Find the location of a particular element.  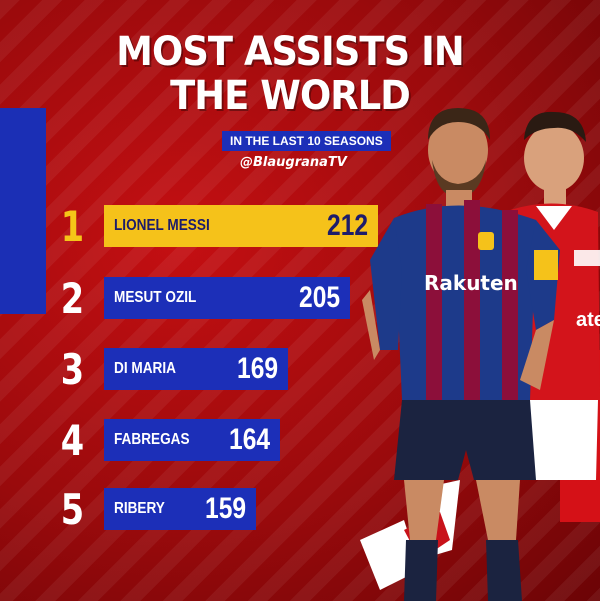

poster-title: MOST ASSISTS IN THE WORLD is located at coordinates (290, 74).